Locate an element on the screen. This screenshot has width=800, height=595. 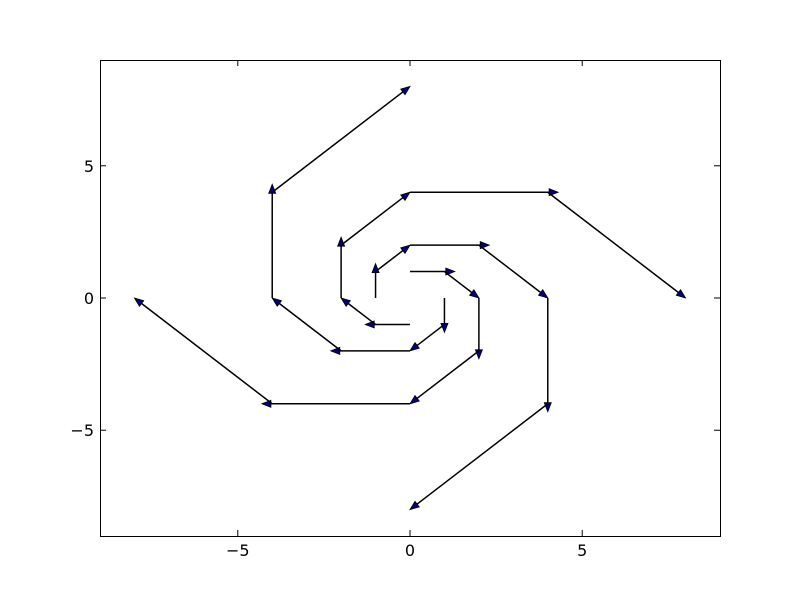
y-tick-label: −5 is located at coordinates (82, 430).